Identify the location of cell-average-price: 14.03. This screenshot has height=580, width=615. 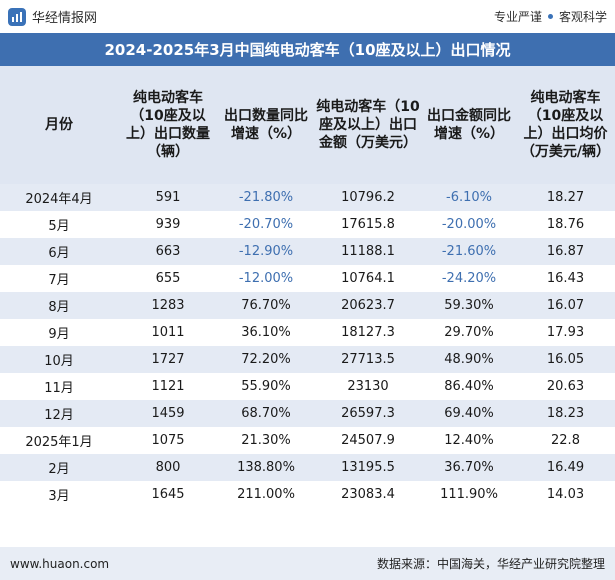
(565, 494).